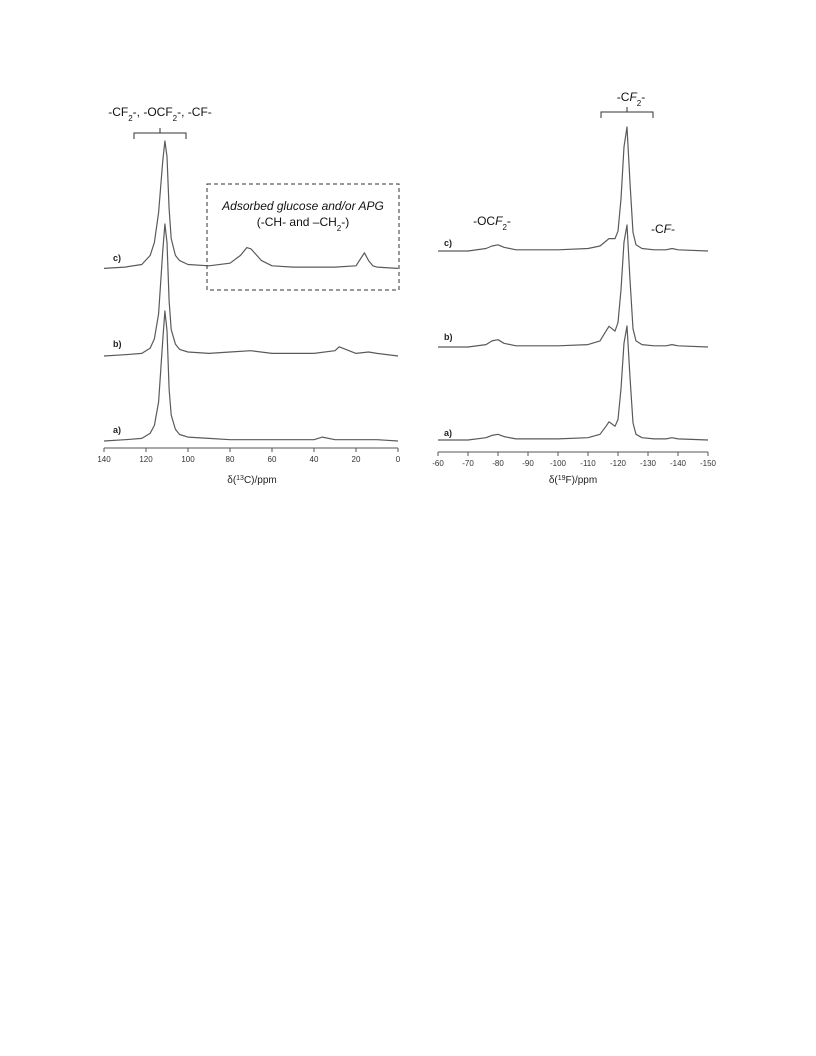  What do you see at coordinates (249, 456) in the screenshot?
I see `c13-x-ticks: 140 120 100 80 60 40 20 0` at bounding box center [249, 456].